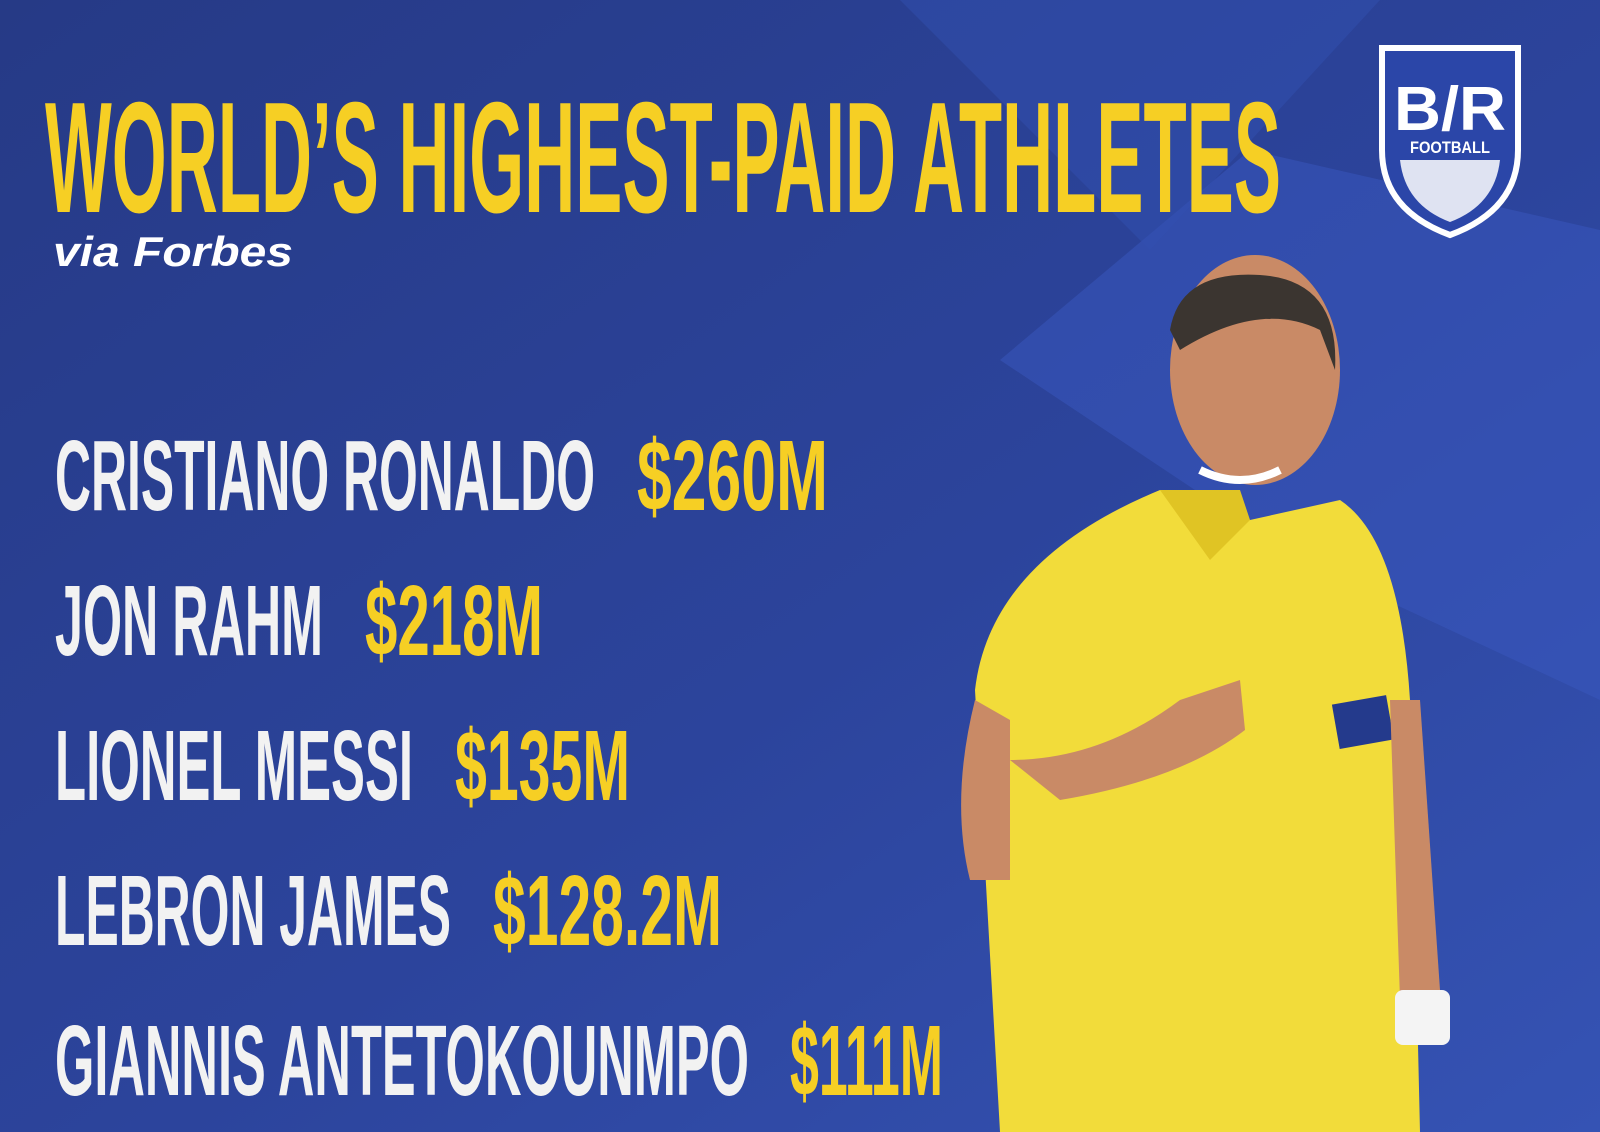 The image size is (1600, 1132). Describe the element at coordinates (866, 1061) in the screenshot. I see `athlete-earnings: $111M` at that location.